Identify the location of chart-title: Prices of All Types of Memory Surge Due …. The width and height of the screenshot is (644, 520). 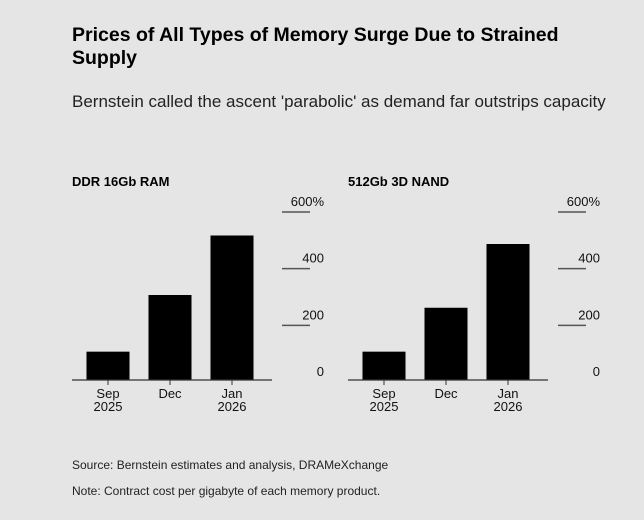
(315, 46).